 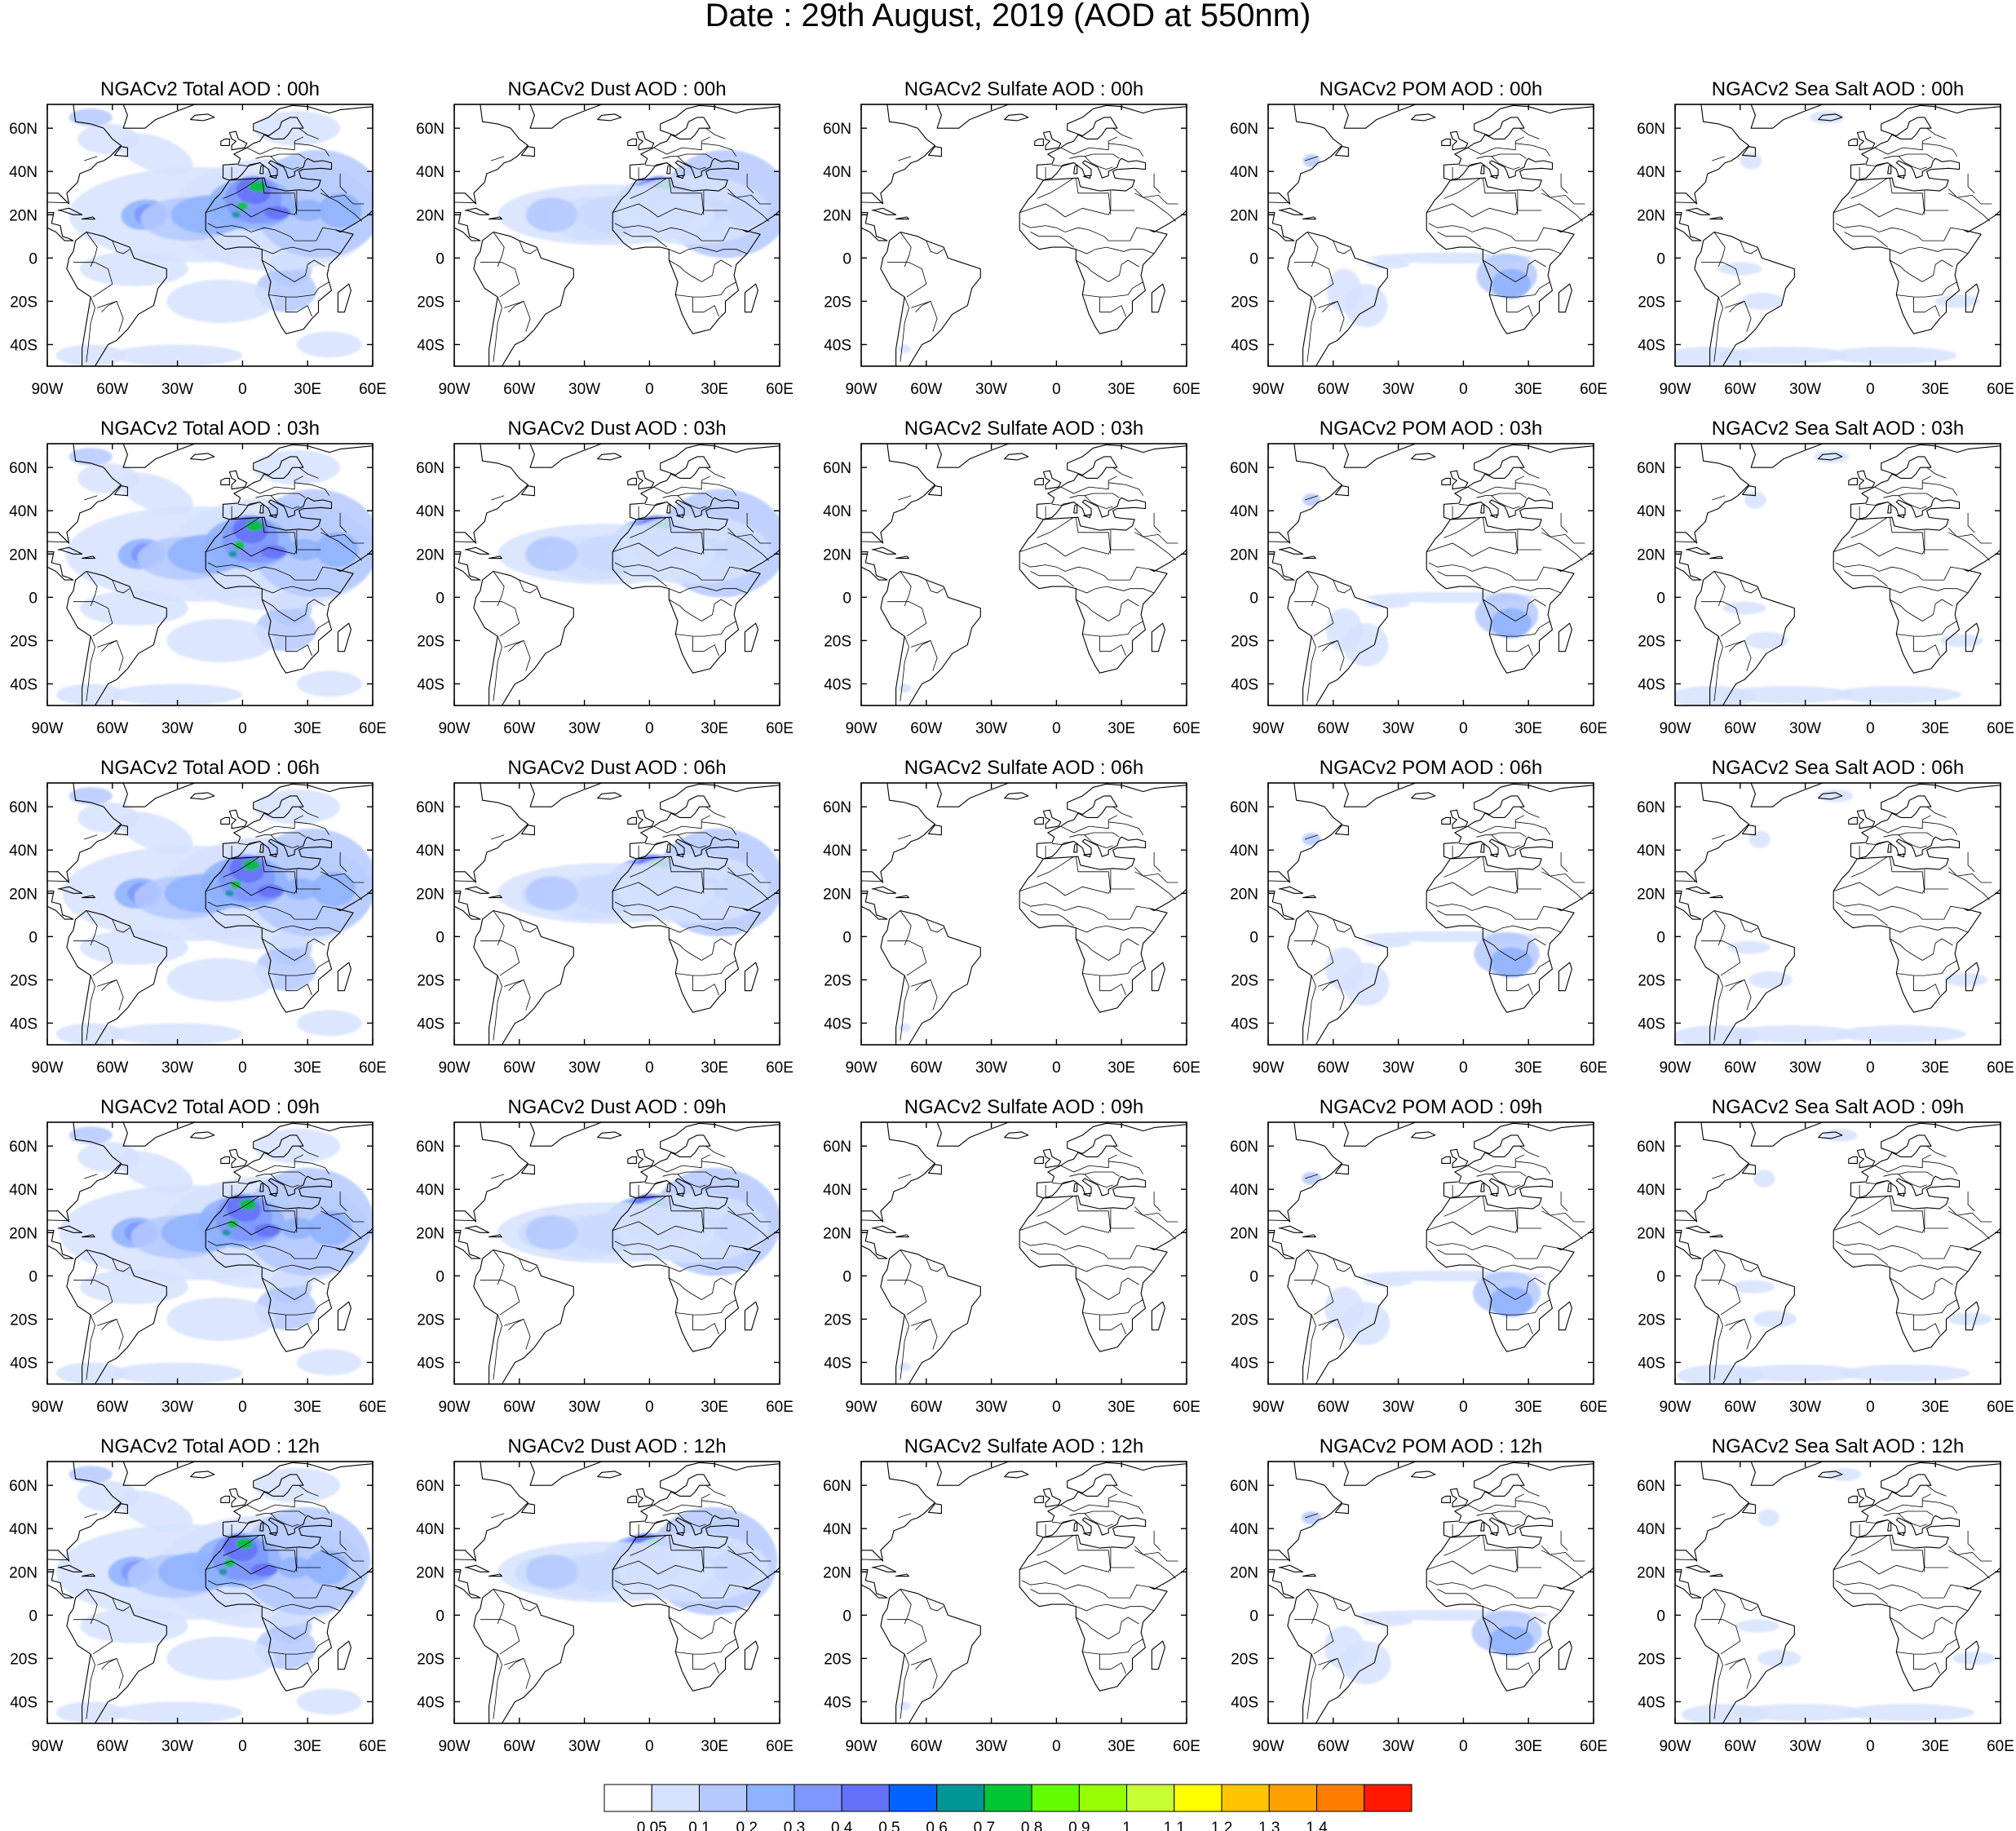 What do you see at coordinates (439, 937) in the screenshot?
I see `y-tick-label: 0` at bounding box center [439, 937].